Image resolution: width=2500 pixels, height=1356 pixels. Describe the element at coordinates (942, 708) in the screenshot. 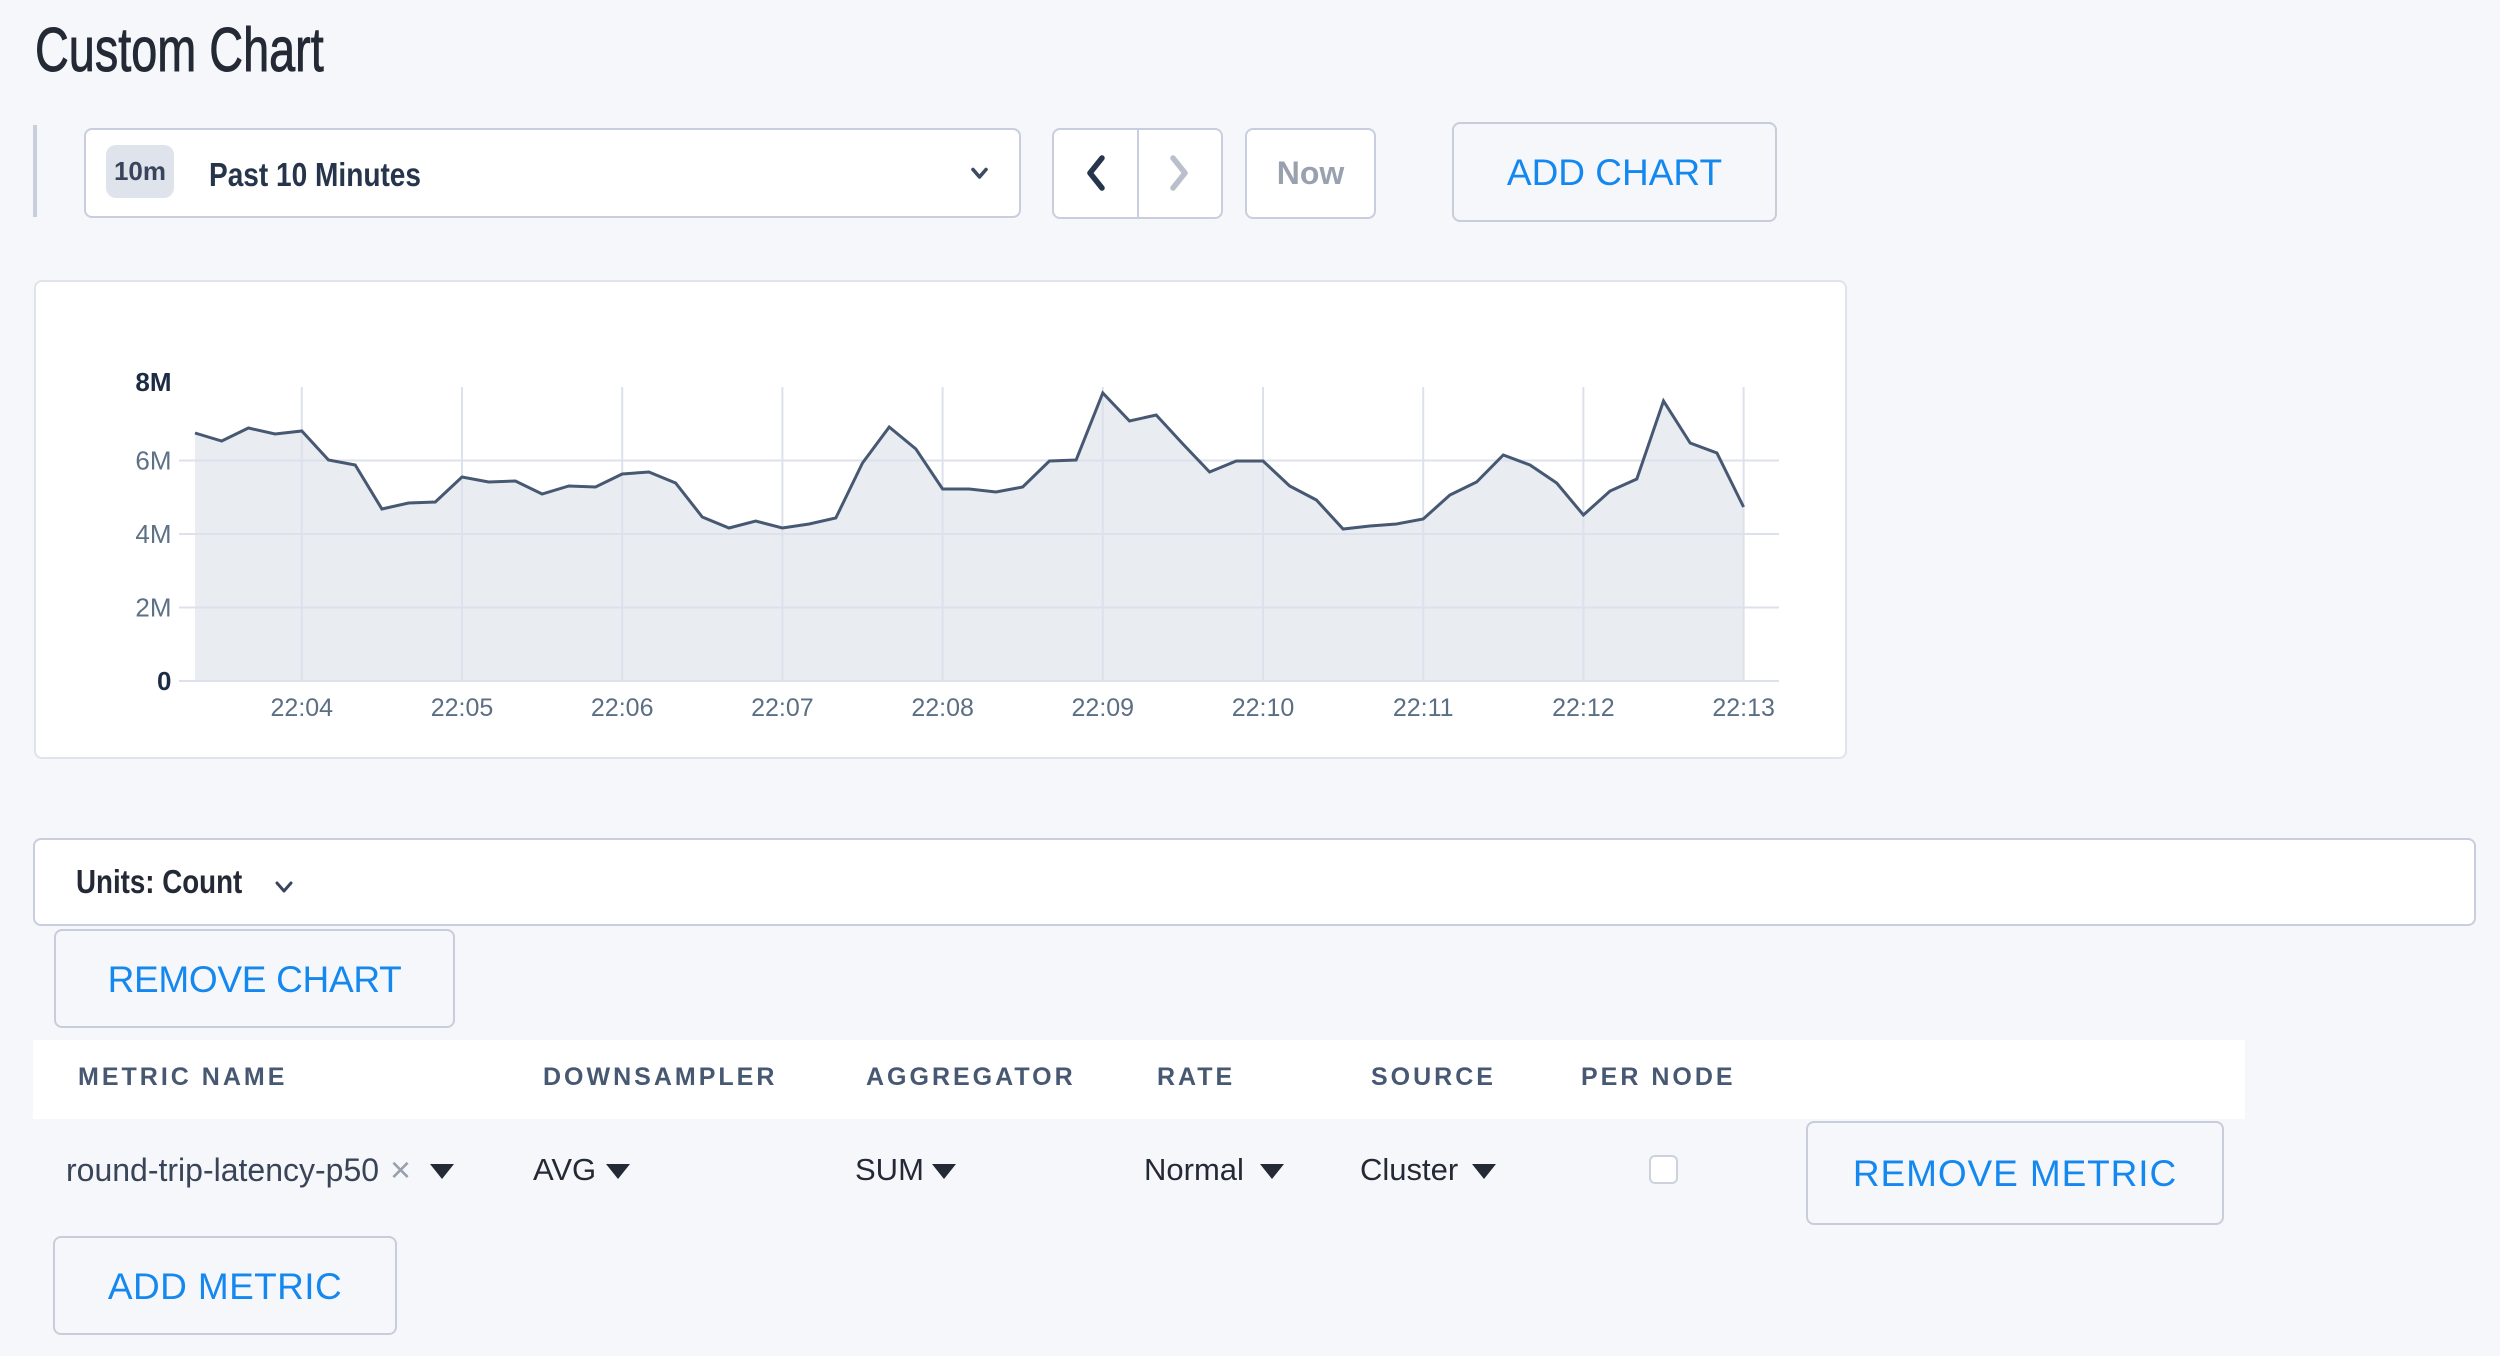

I see `svg-text: 22:08` at that location.